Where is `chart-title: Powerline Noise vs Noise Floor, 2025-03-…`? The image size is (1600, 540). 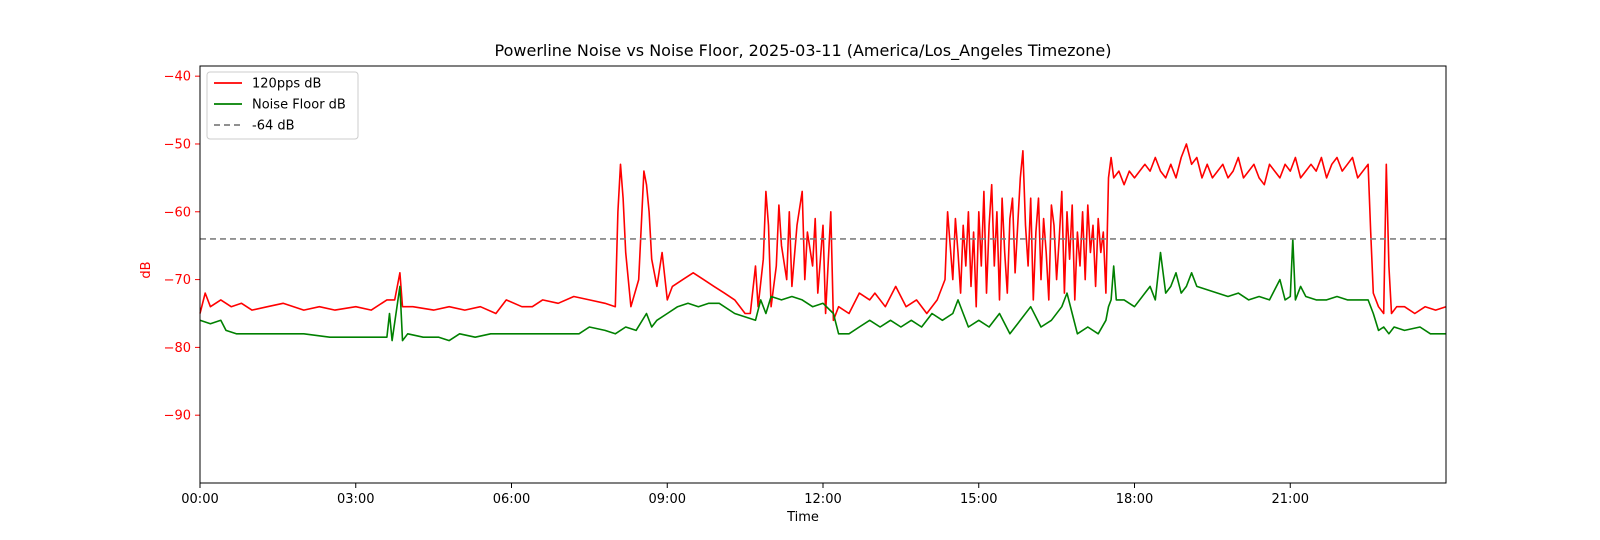
chart-title: Powerline Noise vs Noise Floor, 2025-03-… is located at coordinates (803, 51).